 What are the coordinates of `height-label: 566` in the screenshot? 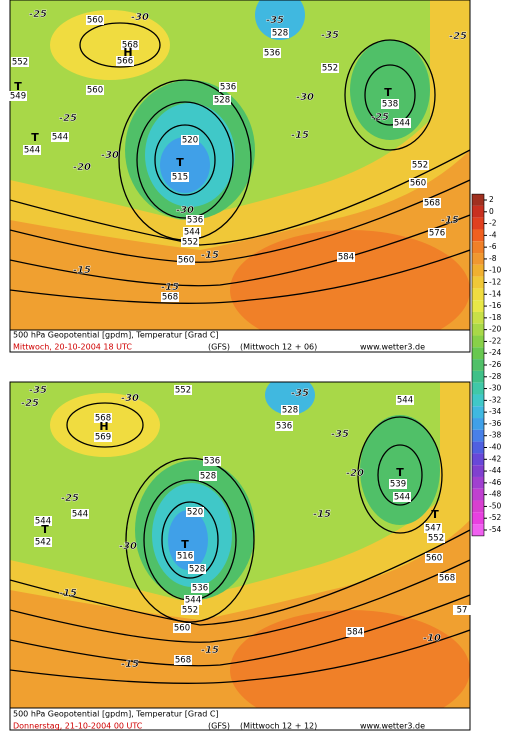 It's located at (125, 62).